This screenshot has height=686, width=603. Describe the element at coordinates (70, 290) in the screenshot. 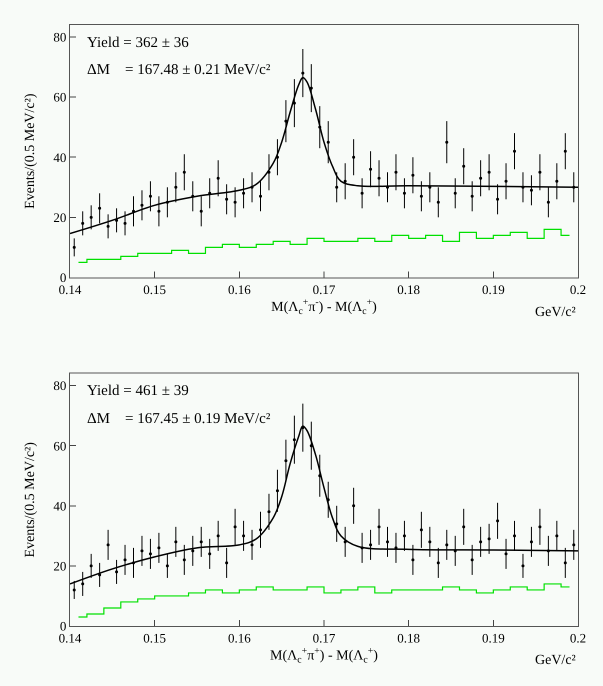

I see `x-tick-label: 0.14` at that location.